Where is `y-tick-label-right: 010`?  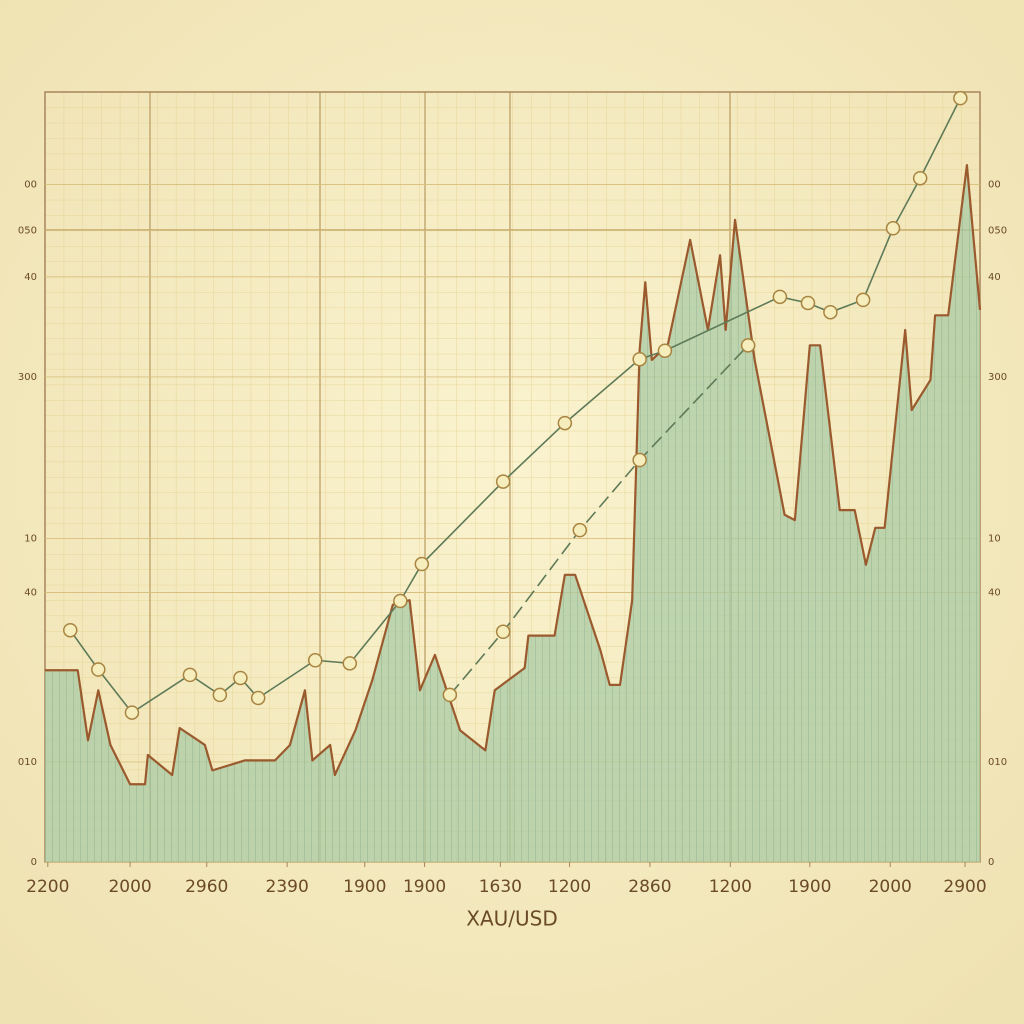 y-tick-label-right: 010 is located at coordinates (997, 762).